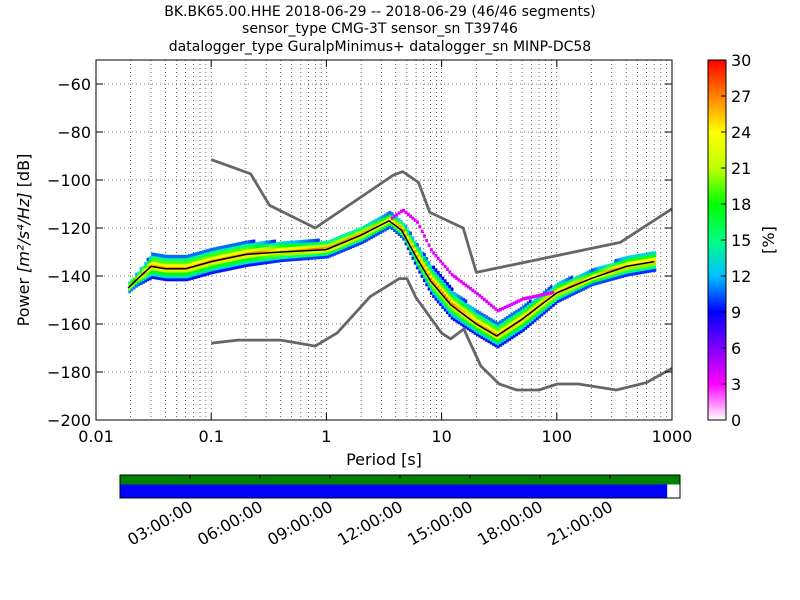 This screenshot has width=800, height=600. I want to click on time-tick-label: 06:00:00, so click(230, 523).